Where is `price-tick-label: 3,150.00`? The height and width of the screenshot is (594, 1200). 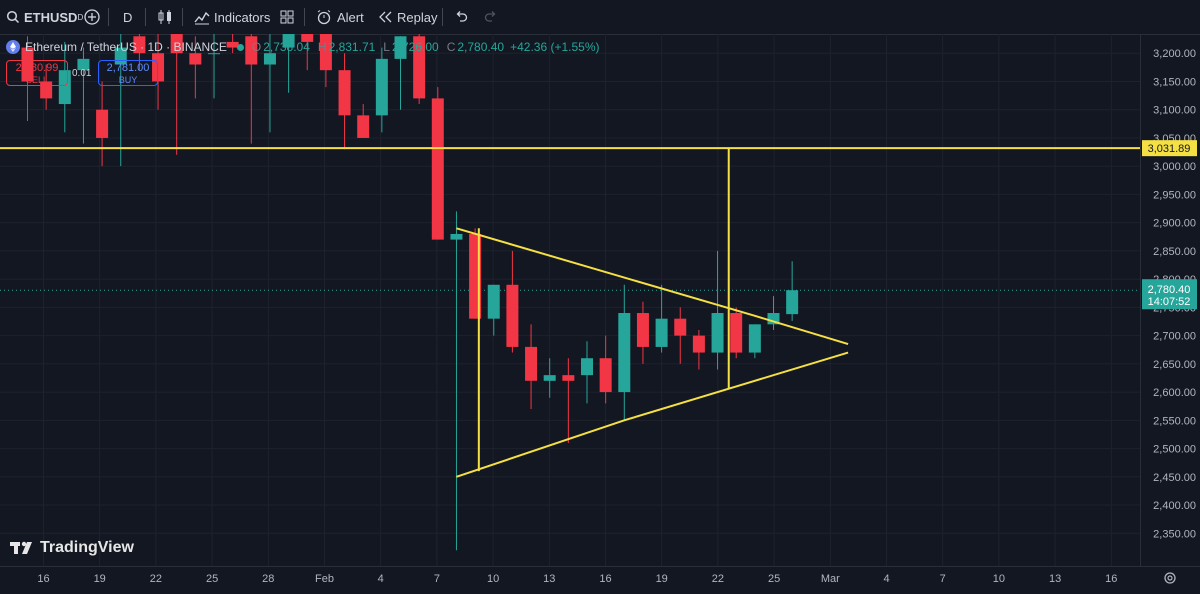
price-tick-label: 3,150.00 is located at coordinates (1174, 82).